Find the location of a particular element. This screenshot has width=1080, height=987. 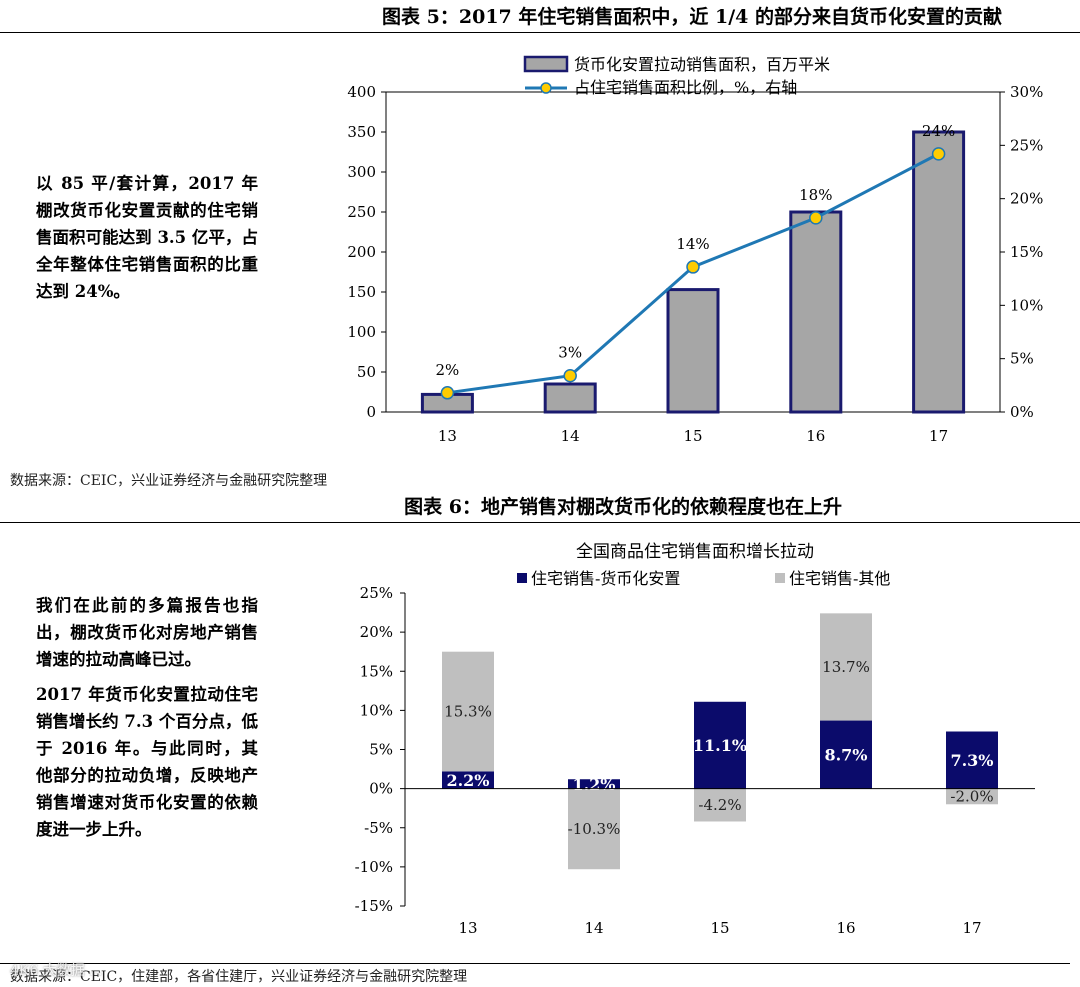

y-tick-label: -10% is located at coordinates (374, 867).